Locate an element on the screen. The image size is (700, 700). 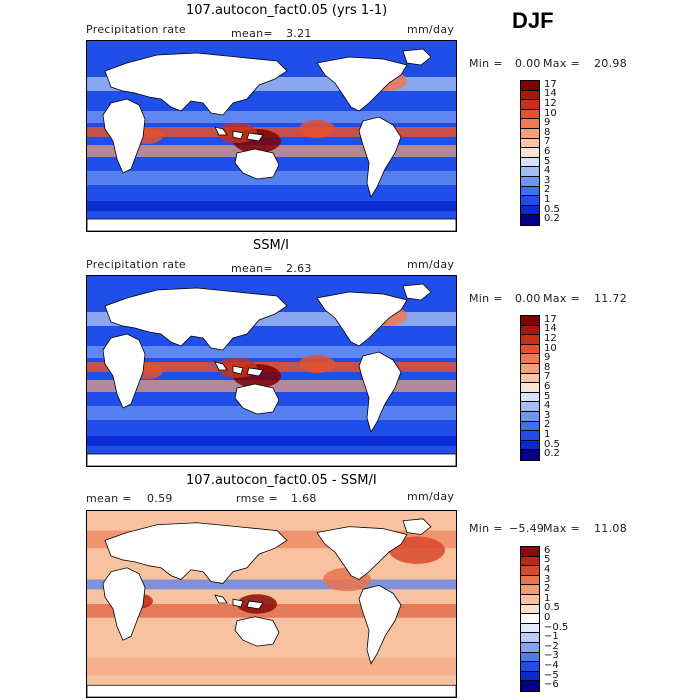
panel3-map is located at coordinates (271, 604).